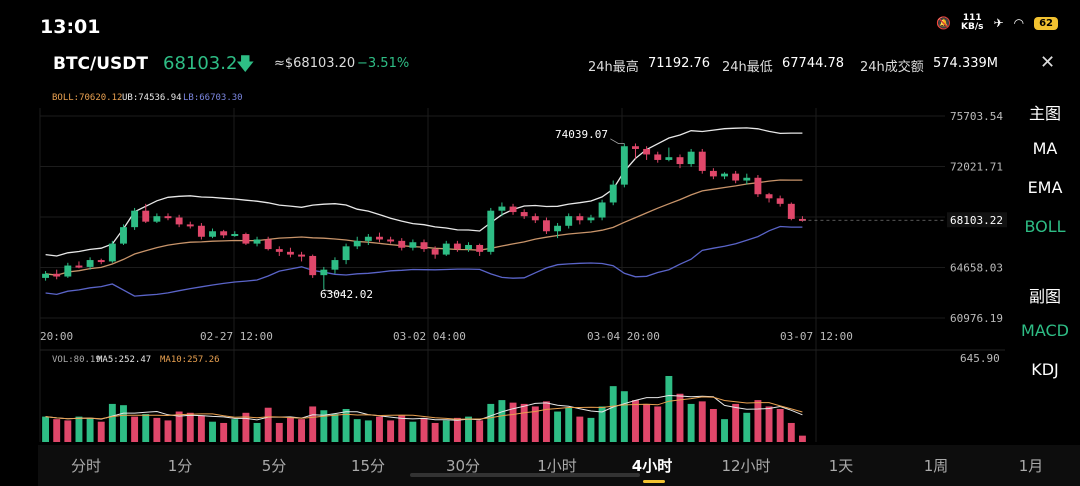 Image resolution: width=1080 pixels, height=486 pixels. What do you see at coordinates (86, 466) in the screenshot?
I see `tab-timeshare: 分时` at bounding box center [86, 466].